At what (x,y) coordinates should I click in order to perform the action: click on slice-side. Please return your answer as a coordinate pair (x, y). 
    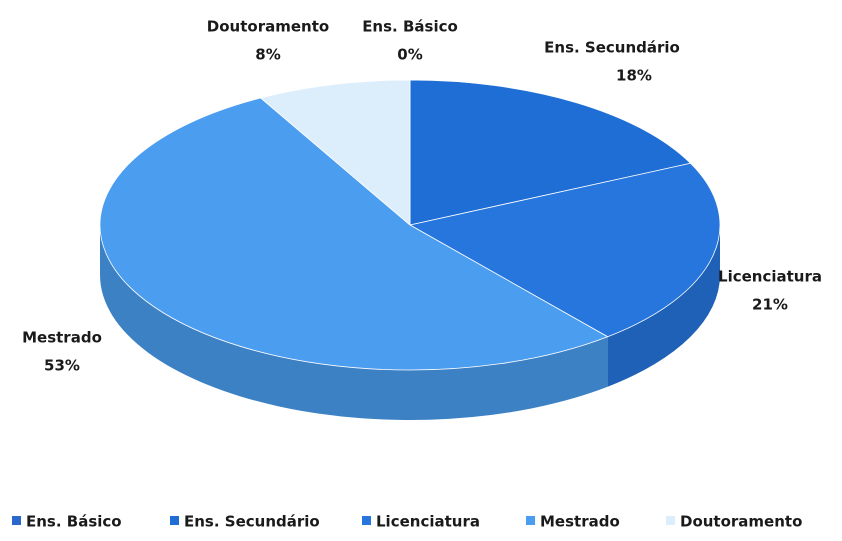
    Looking at the image, I should click on (663, 306).